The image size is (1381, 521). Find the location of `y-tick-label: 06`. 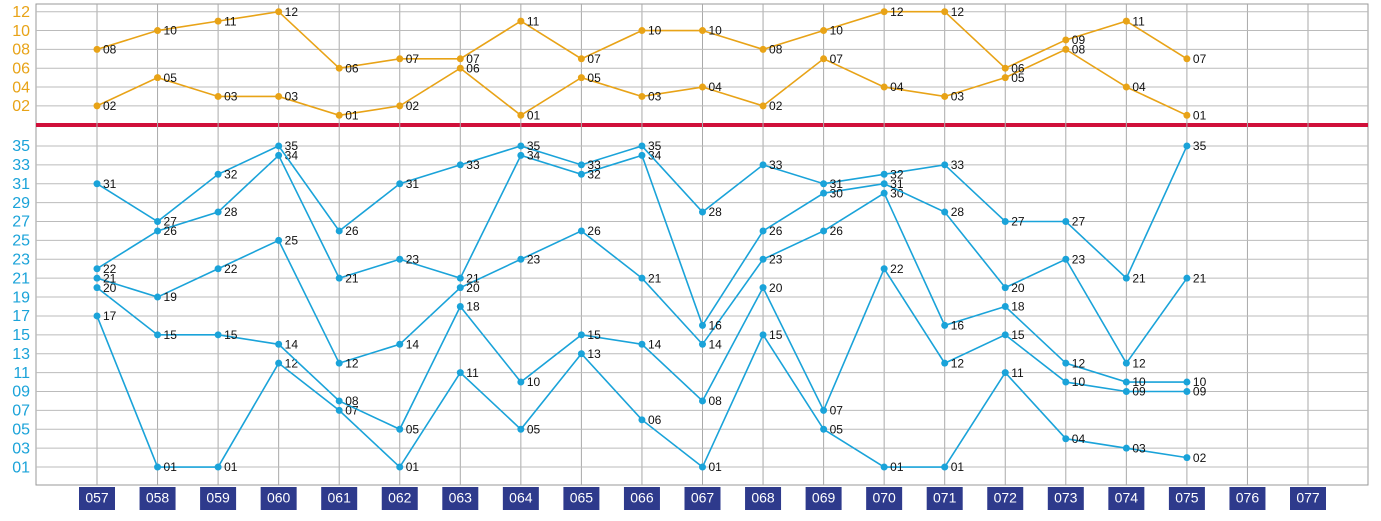

y-tick-label: 06 is located at coordinates (21, 68).